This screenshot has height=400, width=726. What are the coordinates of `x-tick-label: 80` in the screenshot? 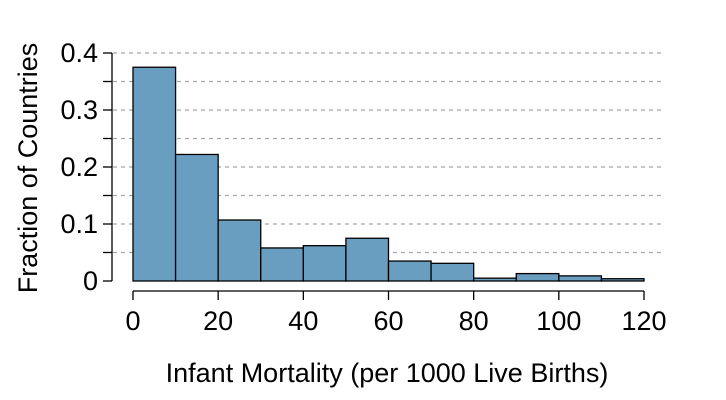 It's located at (474, 321).